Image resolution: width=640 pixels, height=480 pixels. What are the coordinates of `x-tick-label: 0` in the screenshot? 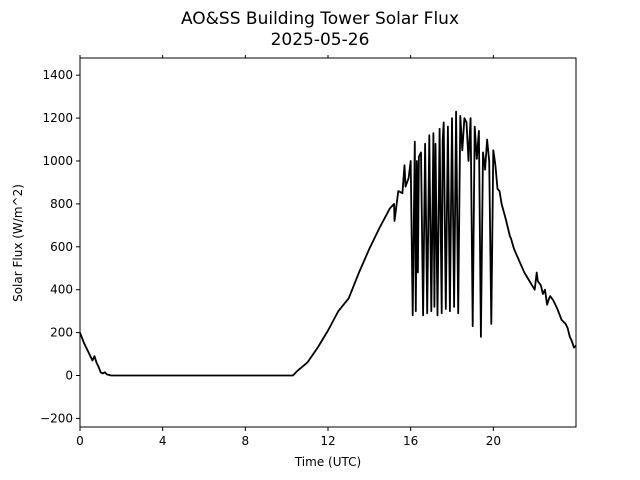 It's located at (80, 441).